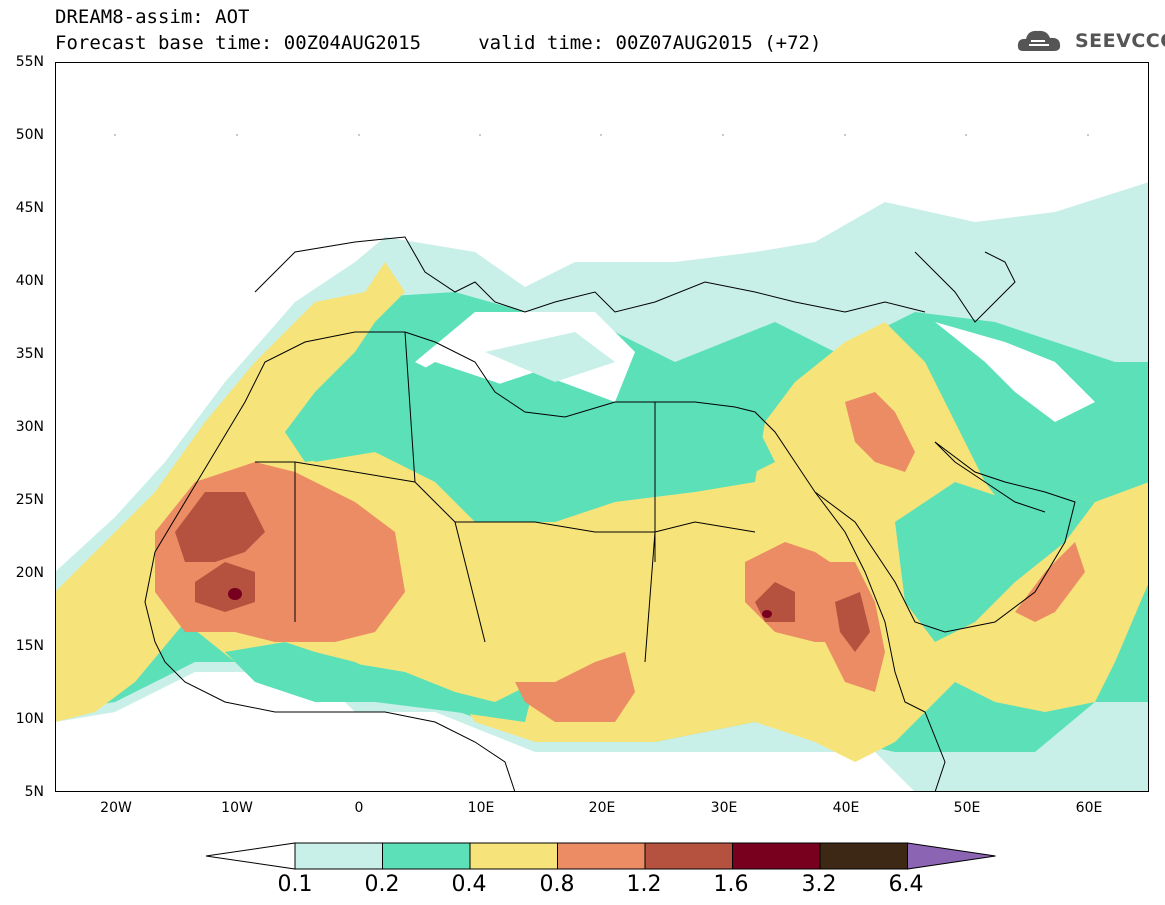 The width and height of the screenshot is (1165, 905). Describe the element at coordinates (602, 808) in the screenshot. I see `lon-tick: 20E` at that location.